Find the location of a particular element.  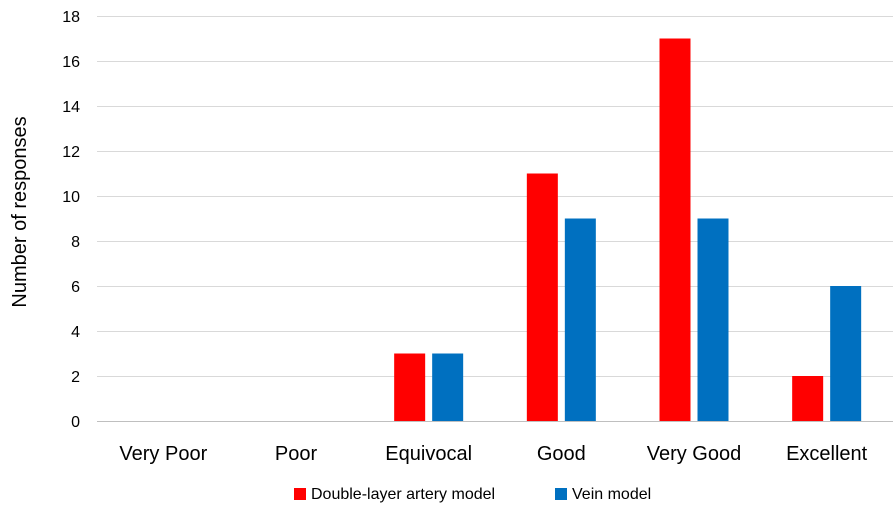

x-tick-label: Poor is located at coordinates (296, 454).